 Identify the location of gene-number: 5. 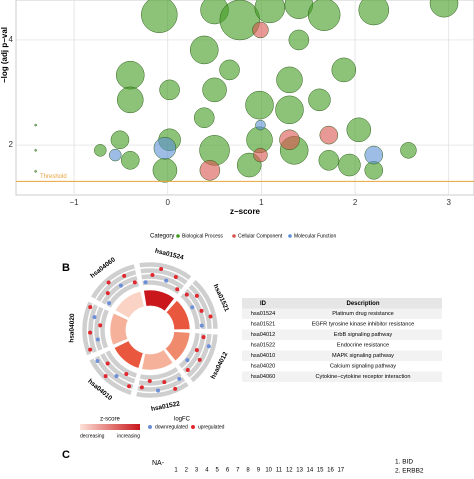
(218, 471).